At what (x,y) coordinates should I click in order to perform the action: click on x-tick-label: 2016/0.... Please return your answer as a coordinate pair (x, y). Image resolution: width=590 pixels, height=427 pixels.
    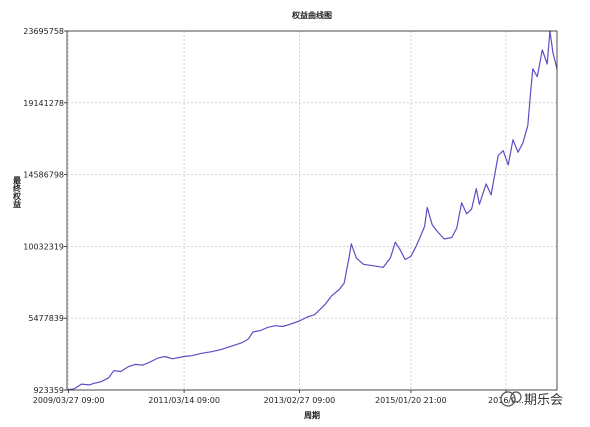
    Looking at the image, I should click on (506, 400).